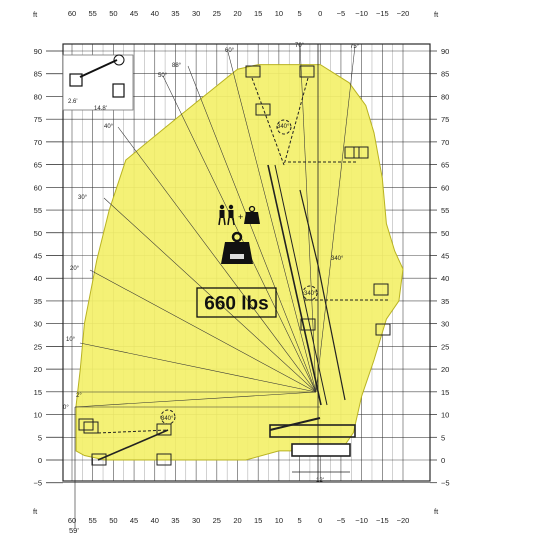 The image size is (537, 536). I want to click on y-tick-left: −5, so click(37, 483).